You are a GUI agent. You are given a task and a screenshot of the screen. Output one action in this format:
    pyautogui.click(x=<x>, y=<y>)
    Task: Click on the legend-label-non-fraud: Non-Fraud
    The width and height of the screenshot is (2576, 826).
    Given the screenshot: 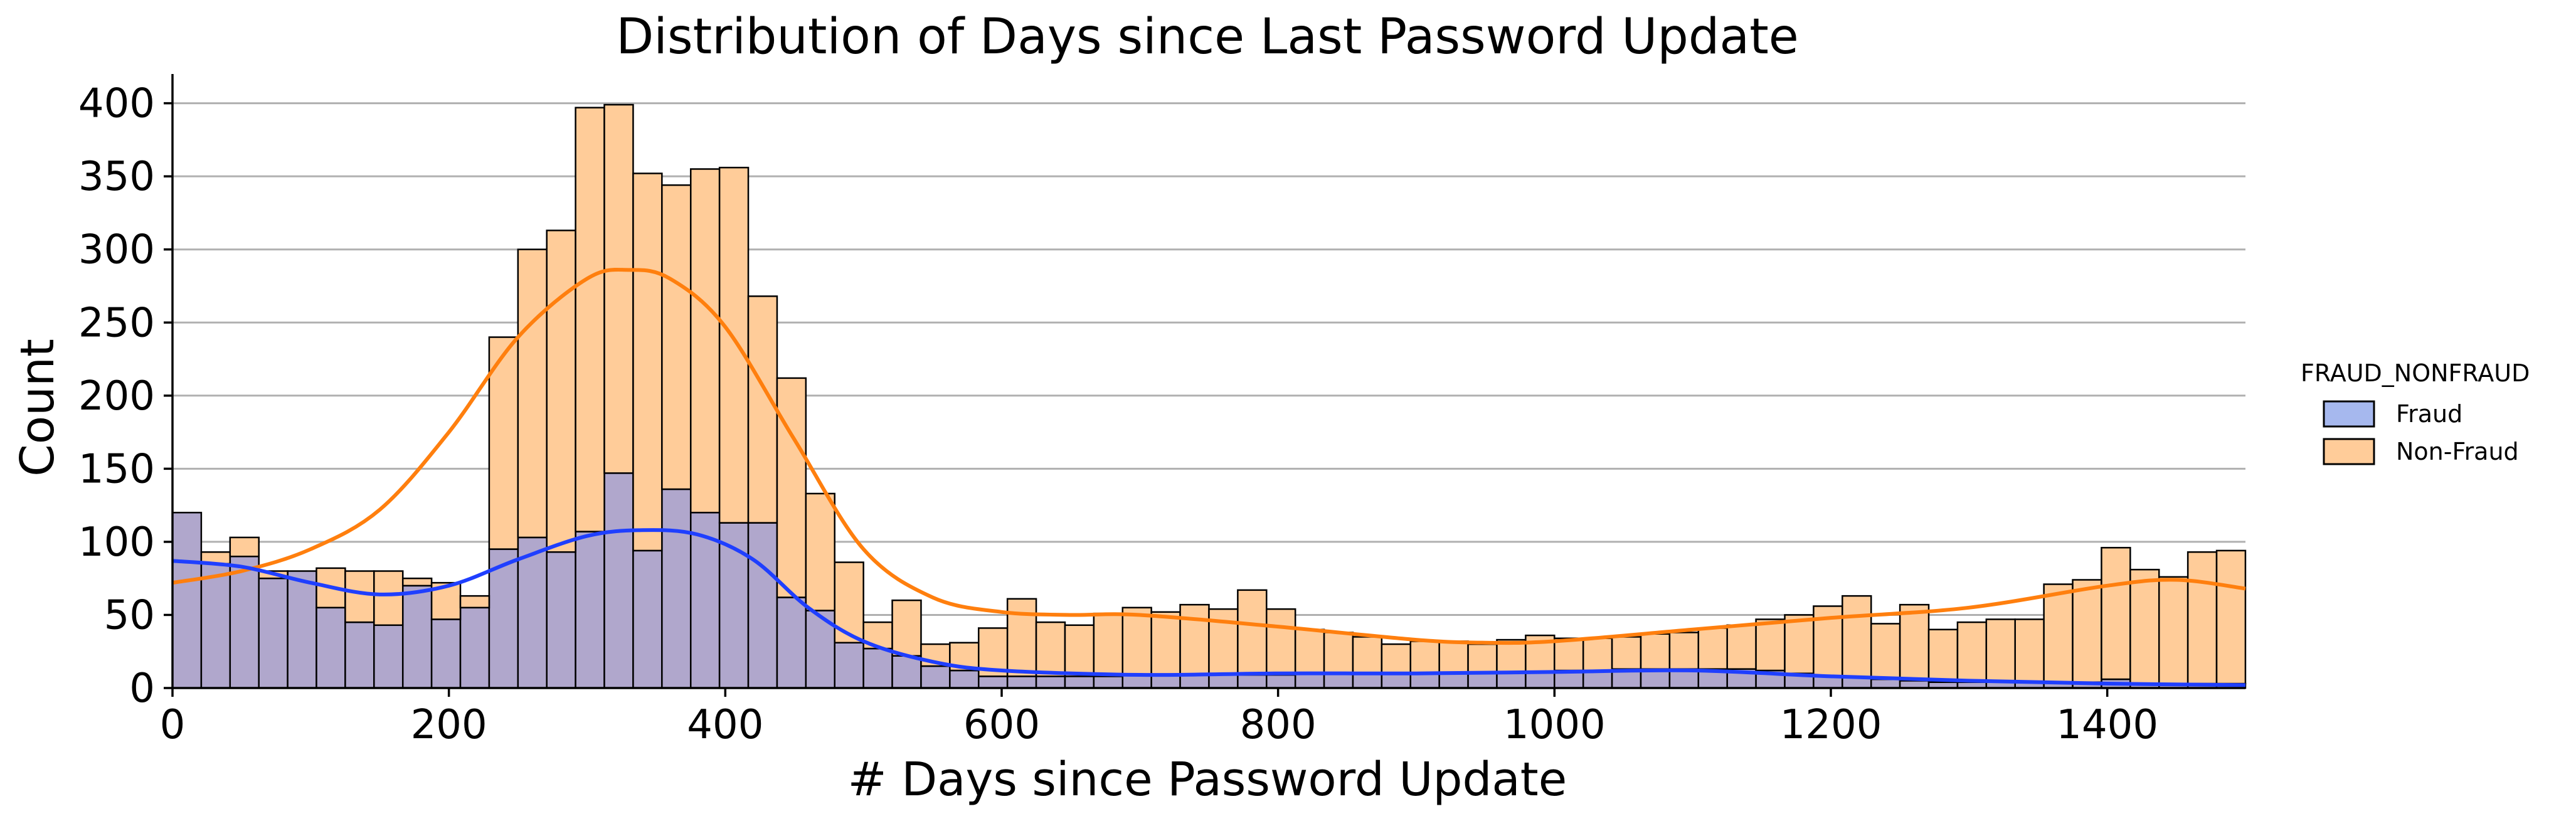 What is the action you would take?
    pyautogui.click(x=2457, y=451)
    